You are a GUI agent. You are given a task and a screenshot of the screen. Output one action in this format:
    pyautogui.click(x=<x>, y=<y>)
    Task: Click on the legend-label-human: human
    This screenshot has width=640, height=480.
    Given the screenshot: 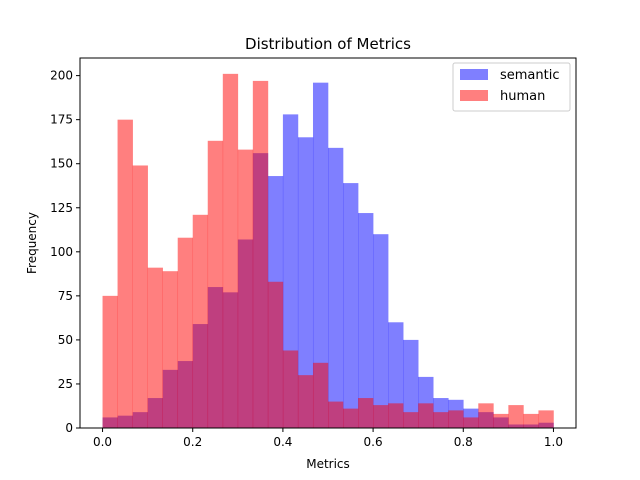 What is the action you would take?
    pyautogui.click(x=522, y=96)
    